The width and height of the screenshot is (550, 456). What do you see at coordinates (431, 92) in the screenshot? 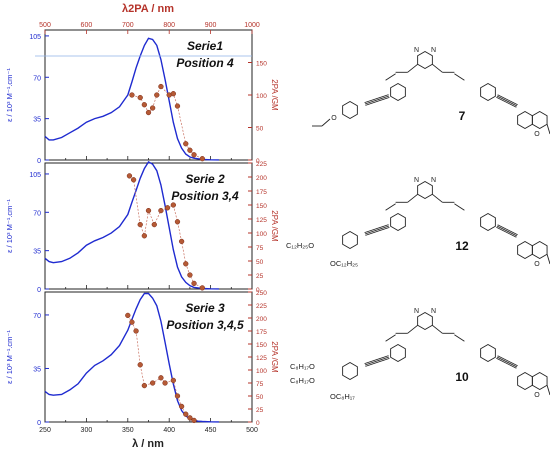
I see `molecule-7: NNOO7O` at bounding box center [431, 92].